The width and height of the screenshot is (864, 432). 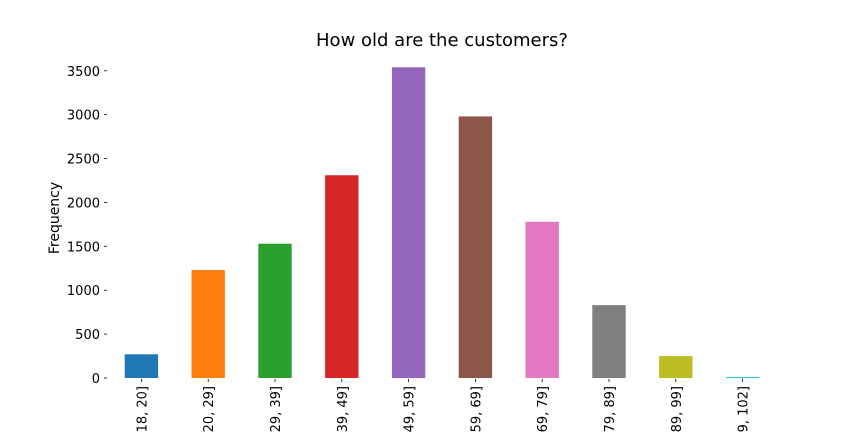 I want to click on x-tick-label: (18, 20], so click(x=142, y=409).